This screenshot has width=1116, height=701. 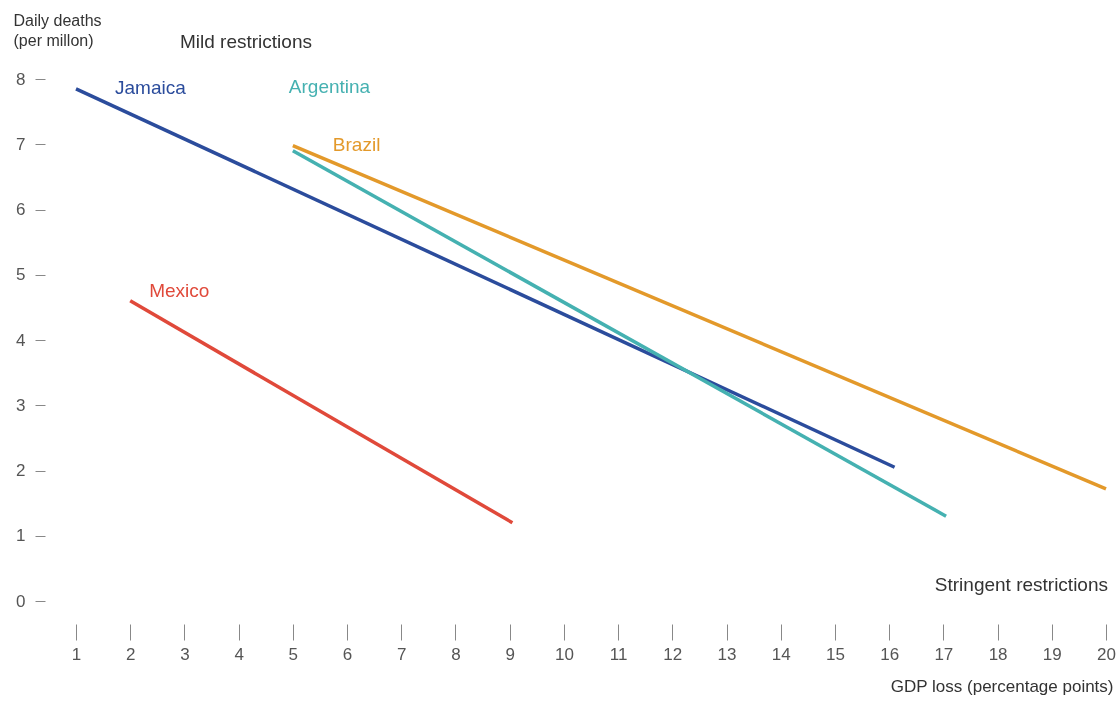 What do you see at coordinates (944, 654) in the screenshot?
I see `x-tick-label: 17` at bounding box center [944, 654].